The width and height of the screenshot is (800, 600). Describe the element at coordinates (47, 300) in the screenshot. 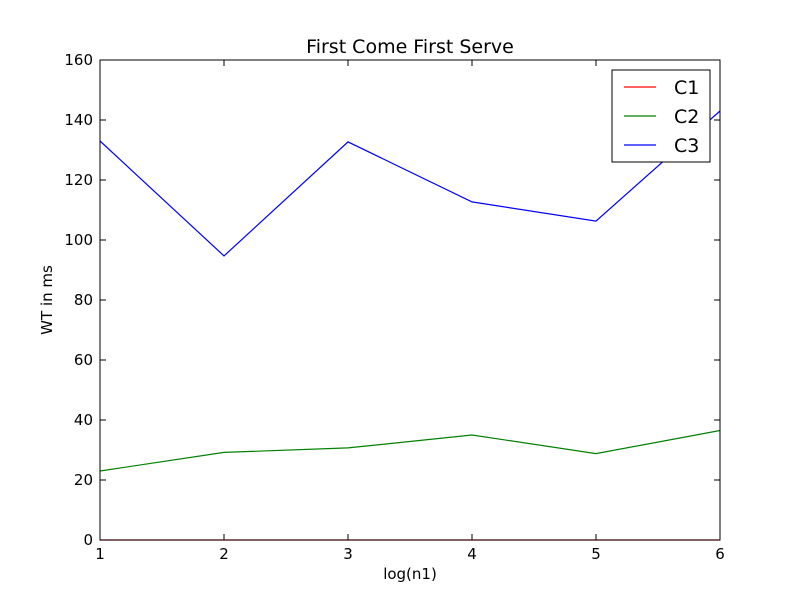

I see `y-axis-title: WT in ms` at that location.